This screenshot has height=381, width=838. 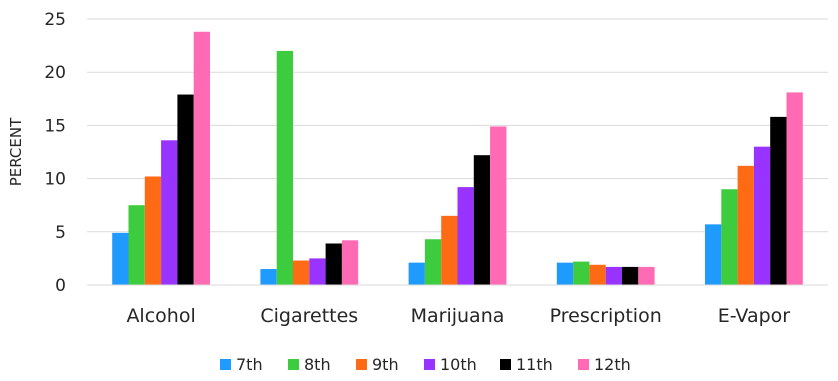 I want to click on bar-marijuana-9th, so click(x=449, y=250).